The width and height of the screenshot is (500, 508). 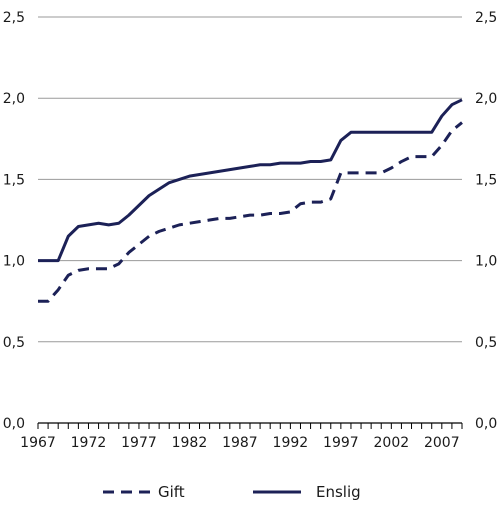 I want to click on x-tick-label: 1967, so click(x=38, y=443).